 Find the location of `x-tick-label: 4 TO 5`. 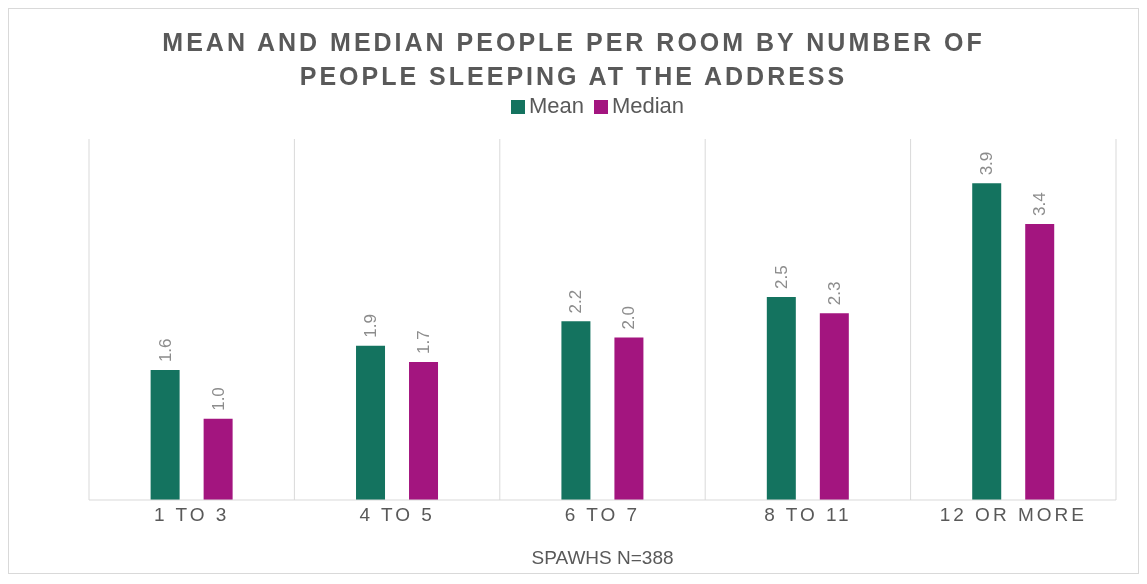

x-tick-label: 4 TO 5 is located at coordinates (397, 515).